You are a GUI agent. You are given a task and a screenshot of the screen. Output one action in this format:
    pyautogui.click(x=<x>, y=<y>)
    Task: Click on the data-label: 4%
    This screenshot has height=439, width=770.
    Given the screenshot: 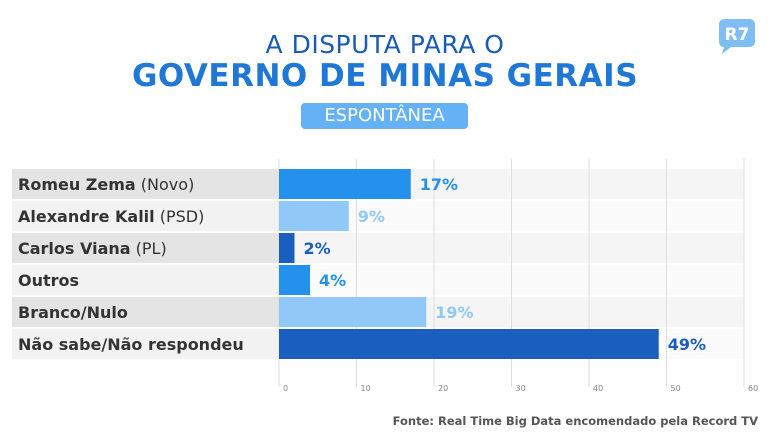 What is the action you would take?
    pyautogui.click(x=332, y=280)
    